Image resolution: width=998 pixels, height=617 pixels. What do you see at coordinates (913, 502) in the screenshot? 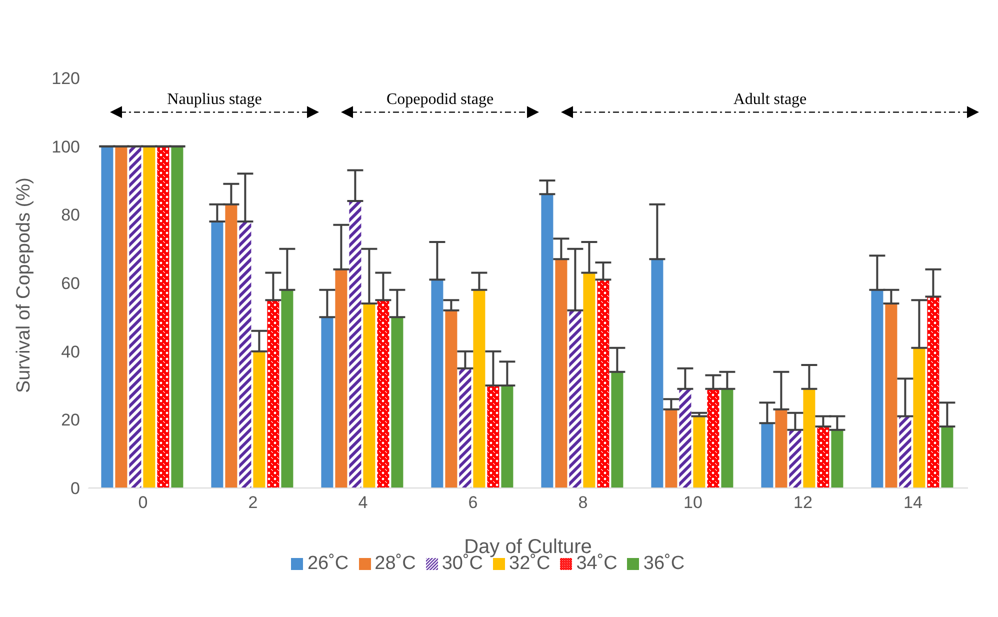
I see `x-tick-label: 14` at bounding box center [913, 502].